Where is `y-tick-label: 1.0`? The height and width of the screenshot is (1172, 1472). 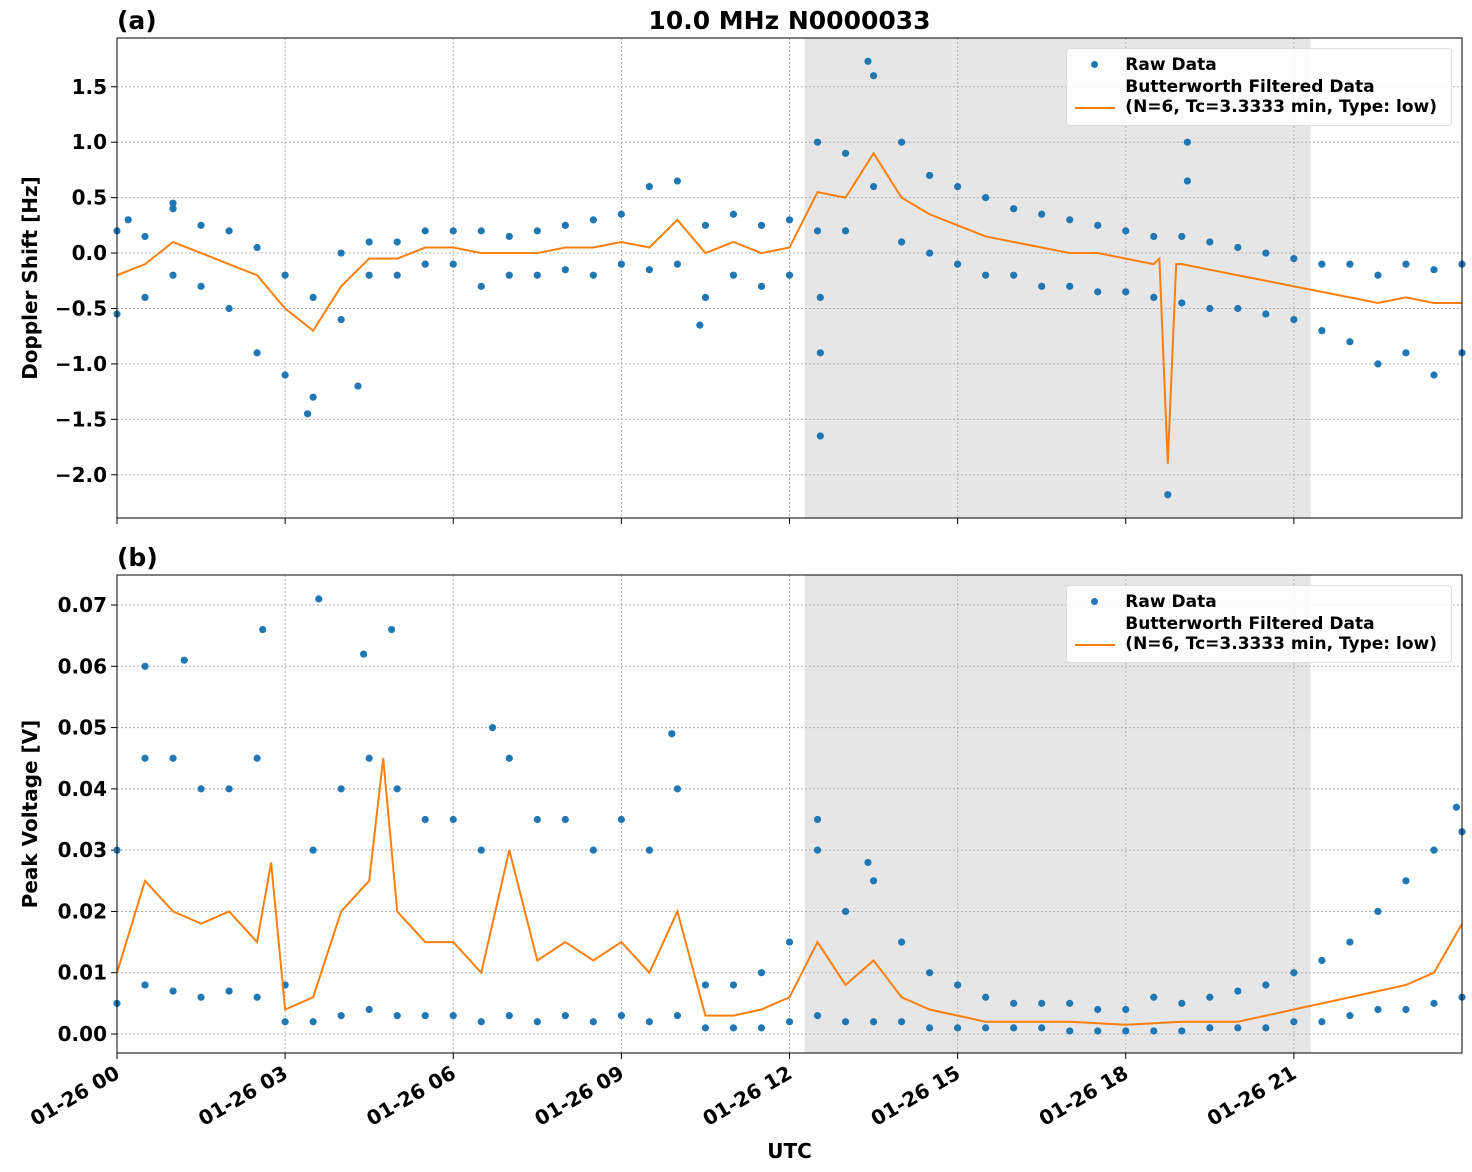 y-tick-label: 1.0 is located at coordinates (89, 142).